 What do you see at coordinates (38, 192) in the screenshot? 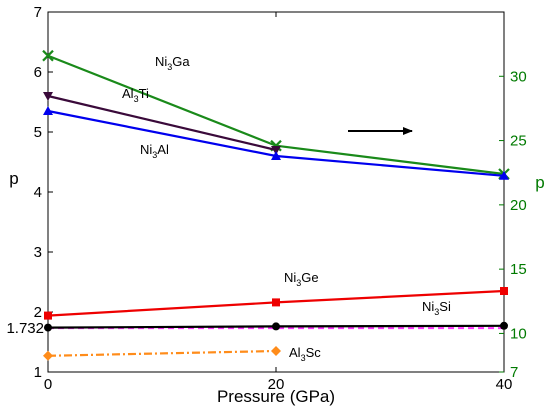
I see `y-tick-label: 4` at bounding box center [38, 192].